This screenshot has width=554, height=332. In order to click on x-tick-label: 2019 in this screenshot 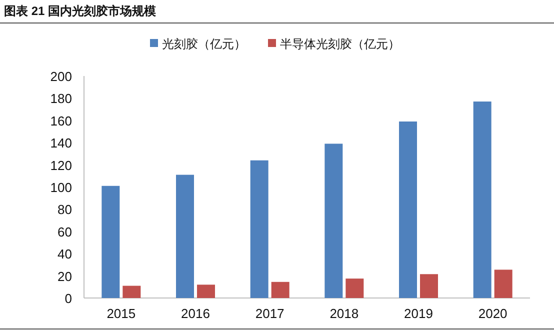, I will do `click(418, 313)`.